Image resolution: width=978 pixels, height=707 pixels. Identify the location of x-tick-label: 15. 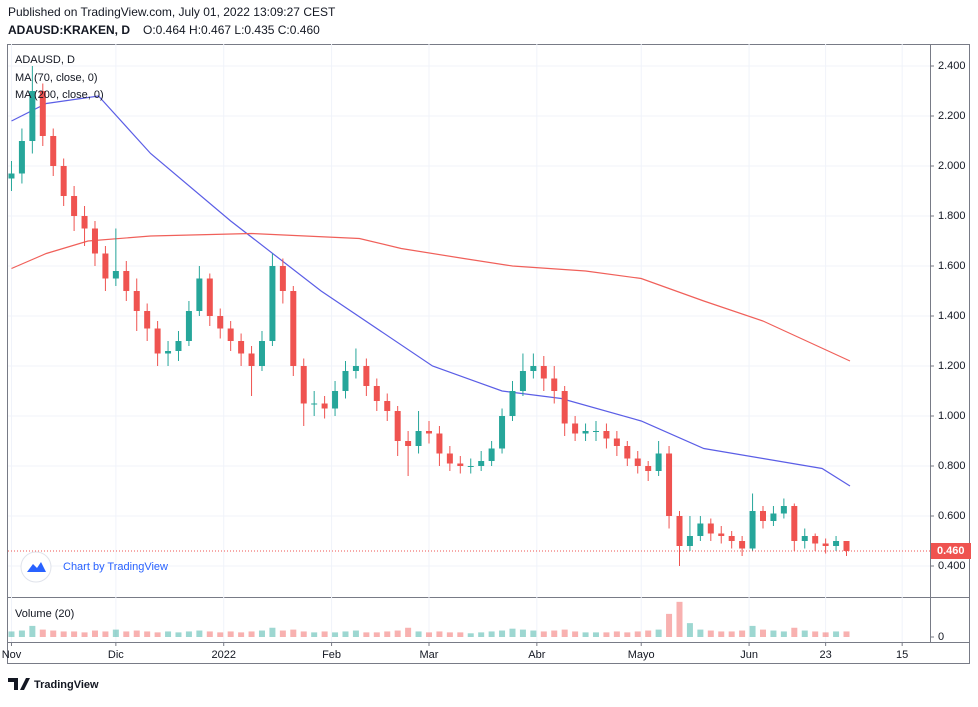
(902, 655).